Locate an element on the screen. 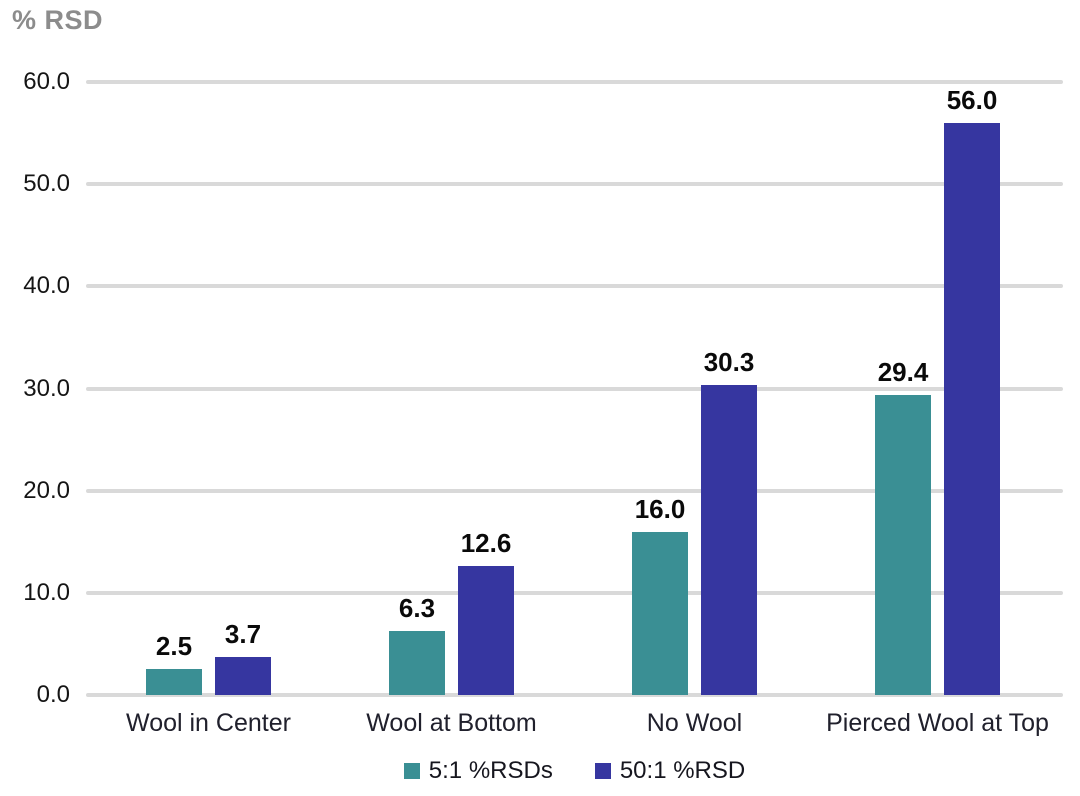  value-label: 56.0 is located at coordinates (972, 99).